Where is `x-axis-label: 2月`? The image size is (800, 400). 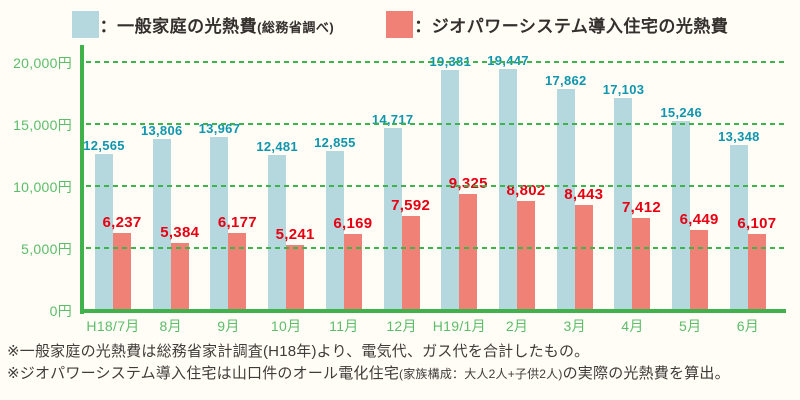 x-axis-label: 2月 is located at coordinates (517, 326).